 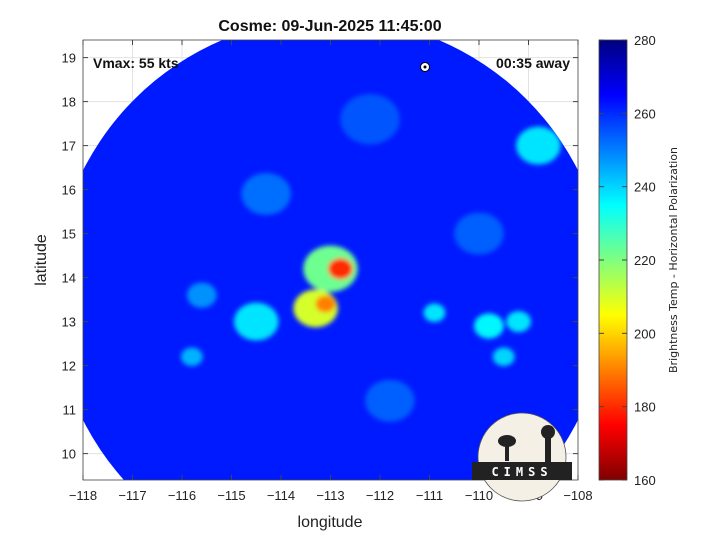 What do you see at coordinates (132, 495) in the screenshot?
I see `x-tick-label: −117` at bounding box center [132, 495].